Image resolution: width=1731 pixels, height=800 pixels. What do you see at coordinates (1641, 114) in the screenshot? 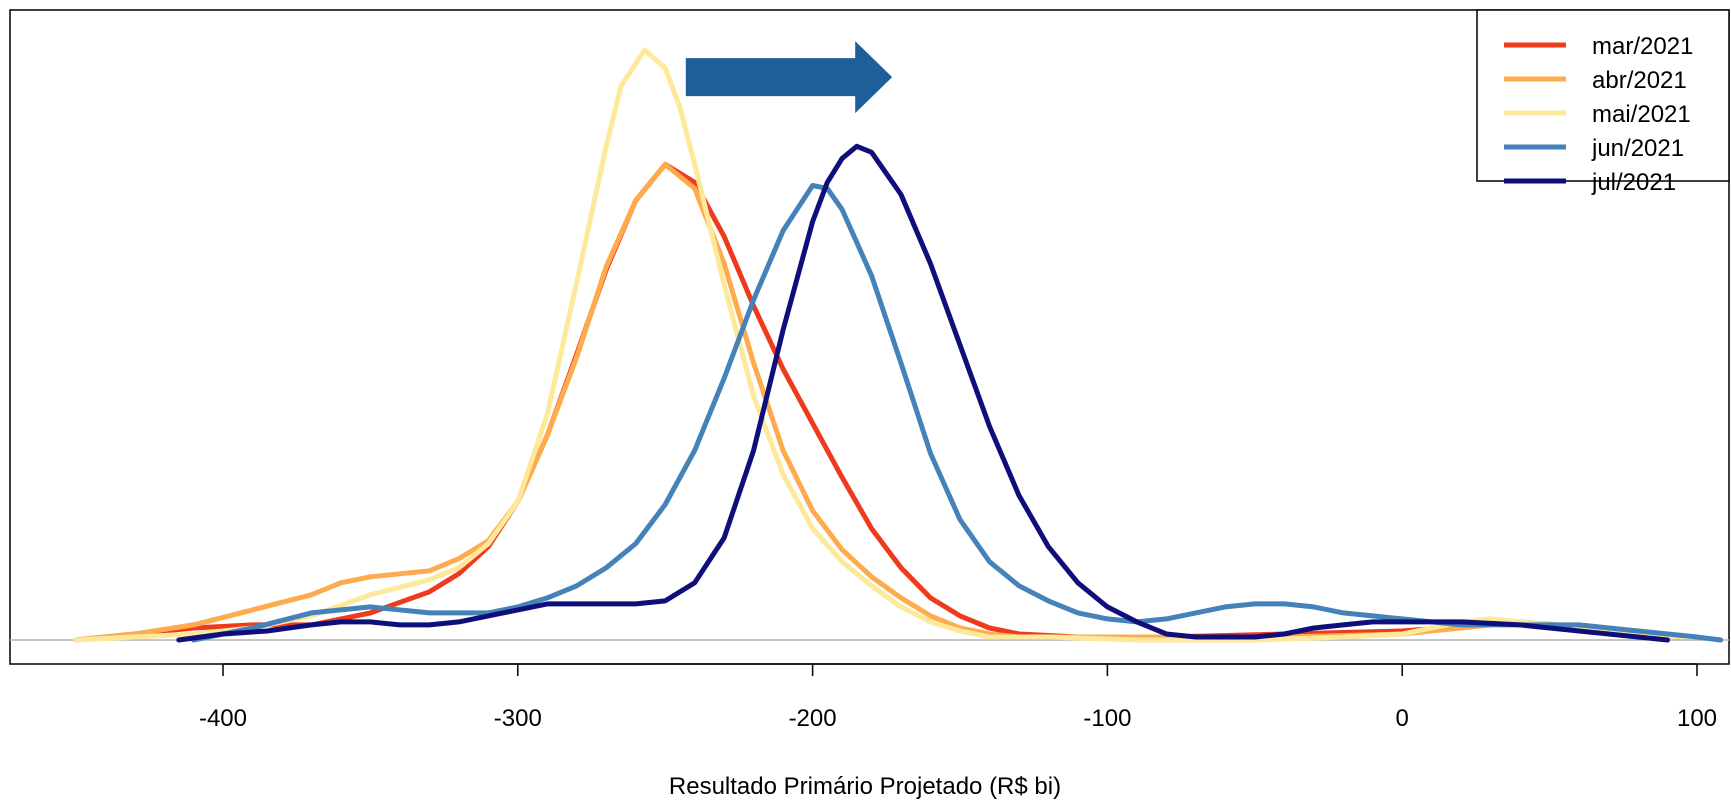
I see `legend-label: mai/2021` at bounding box center [1641, 114].